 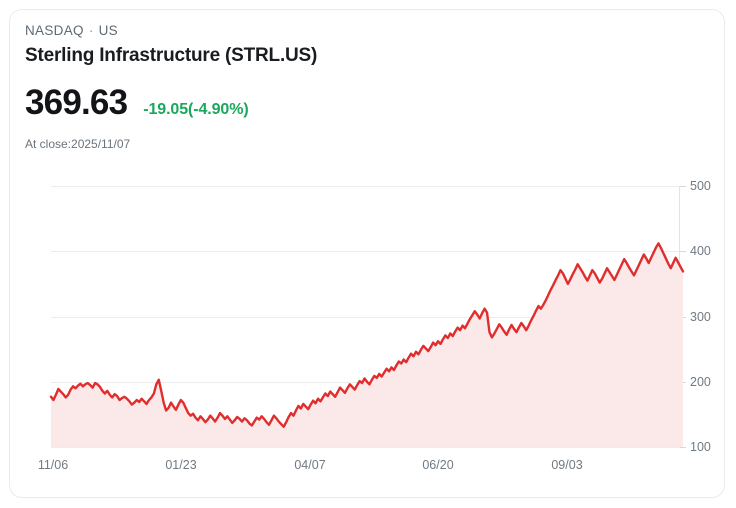 I want to click on x-axis-tick-label: 06/20, so click(x=438, y=465).